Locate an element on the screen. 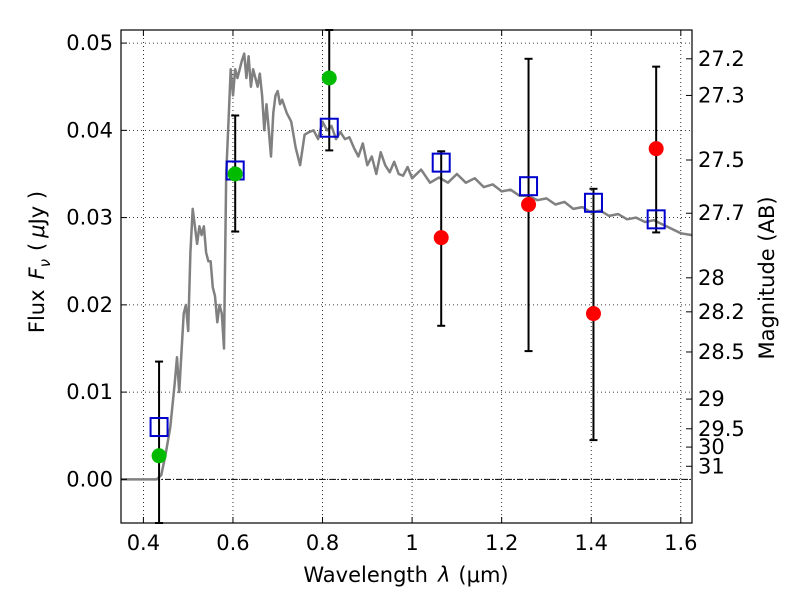 This screenshot has height=600, width=800. y-axis-title-text: Flux is located at coordinates (37, 311).